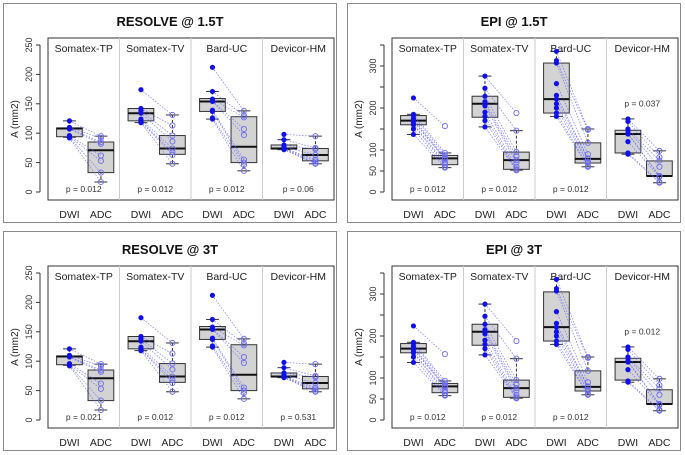  Describe the element at coordinates (29, 103) in the screenshot. I see `y-tick-label: 150` at that location.